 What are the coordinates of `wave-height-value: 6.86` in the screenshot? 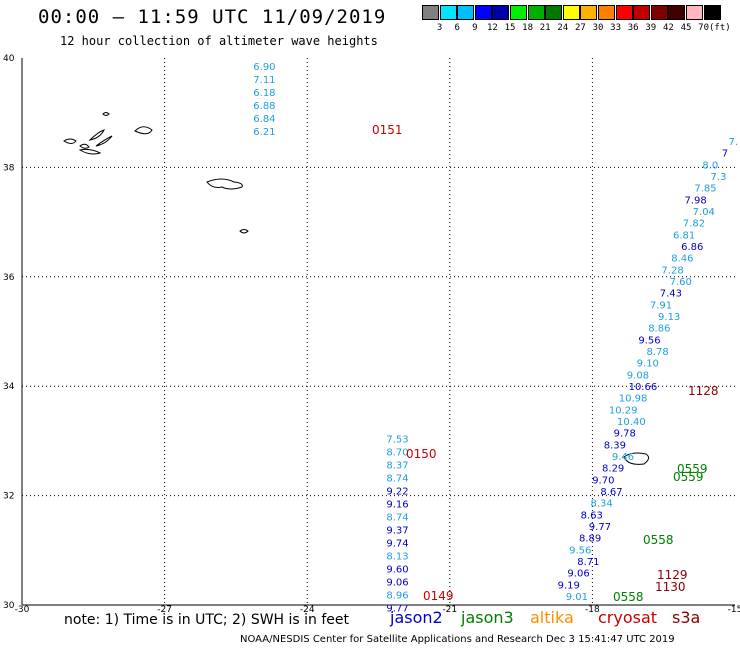 It's located at (692, 247).